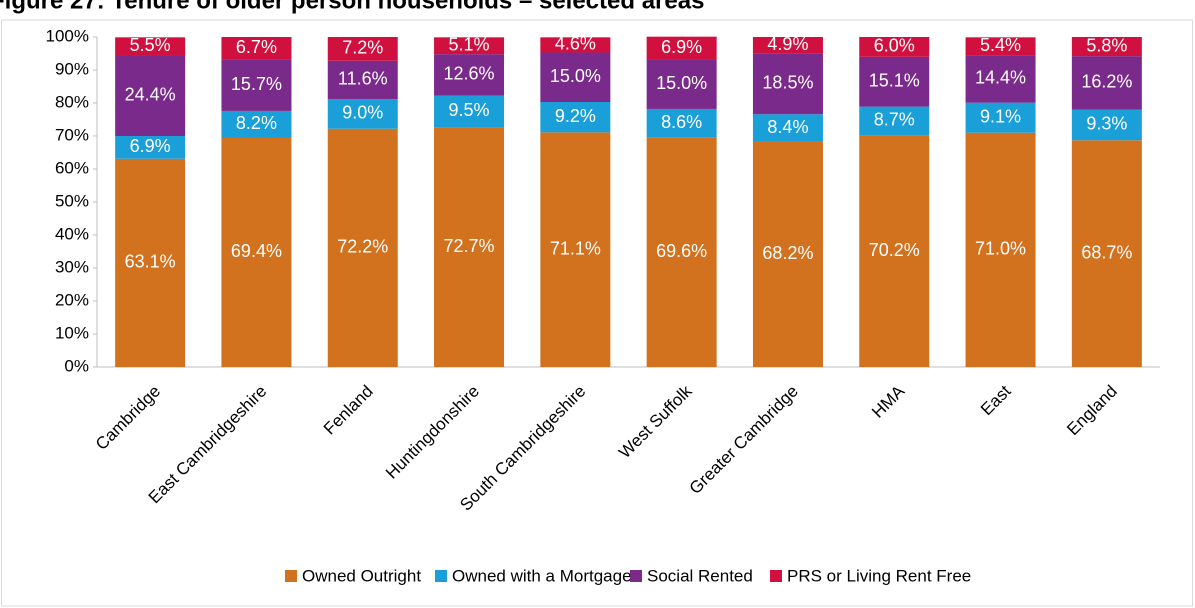  What do you see at coordinates (542, 575) in the screenshot?
I see `legend-label: Owned with a Mortgage` at bounding box center [542, 575].